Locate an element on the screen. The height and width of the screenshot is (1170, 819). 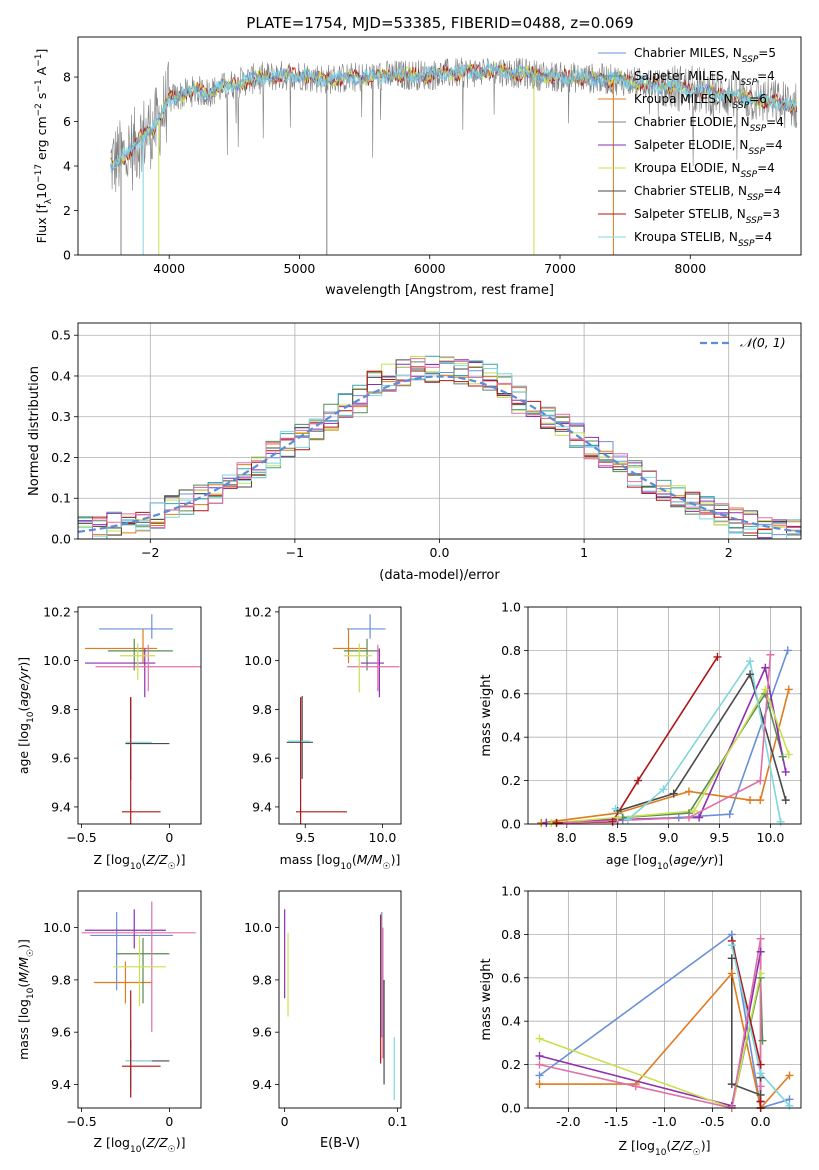
y-axis-label: Flux [fλ10−17 erg cm−2 s−1 A−1] is located at coordinates (44, 146).